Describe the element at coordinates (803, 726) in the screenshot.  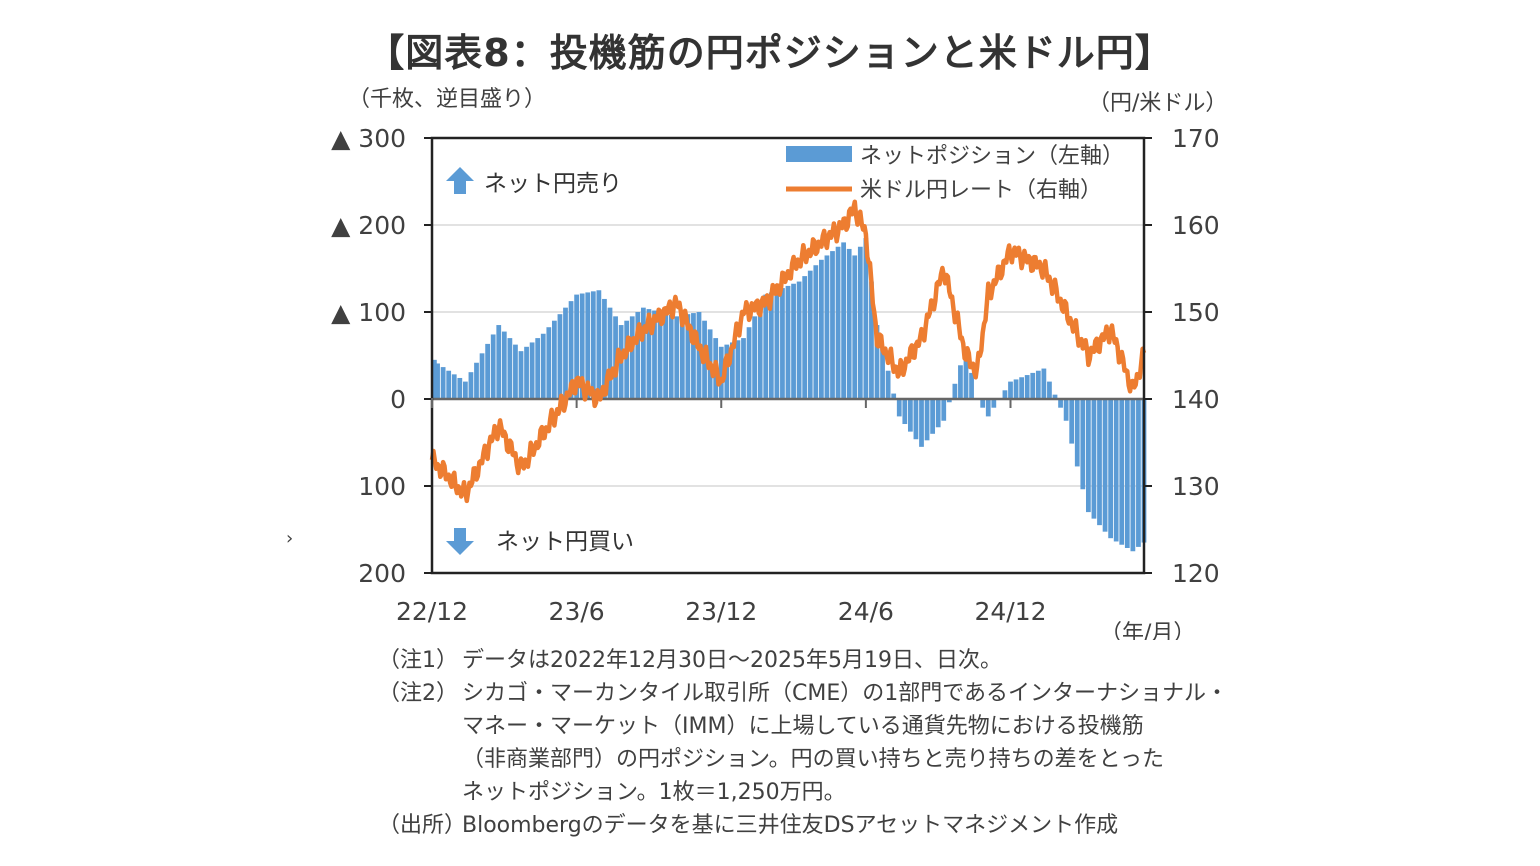
I see `note-text: マネー・マーケット（IMM）に上場している通貨先物における投機筋` at that location.